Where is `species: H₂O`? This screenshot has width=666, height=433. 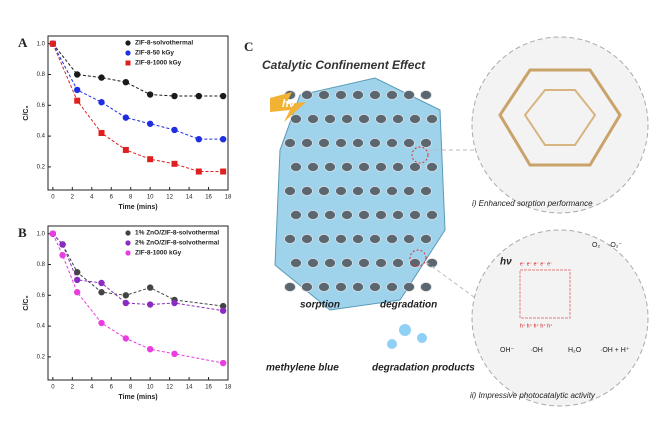
species: H₂O is located at coordinates (575, 350).